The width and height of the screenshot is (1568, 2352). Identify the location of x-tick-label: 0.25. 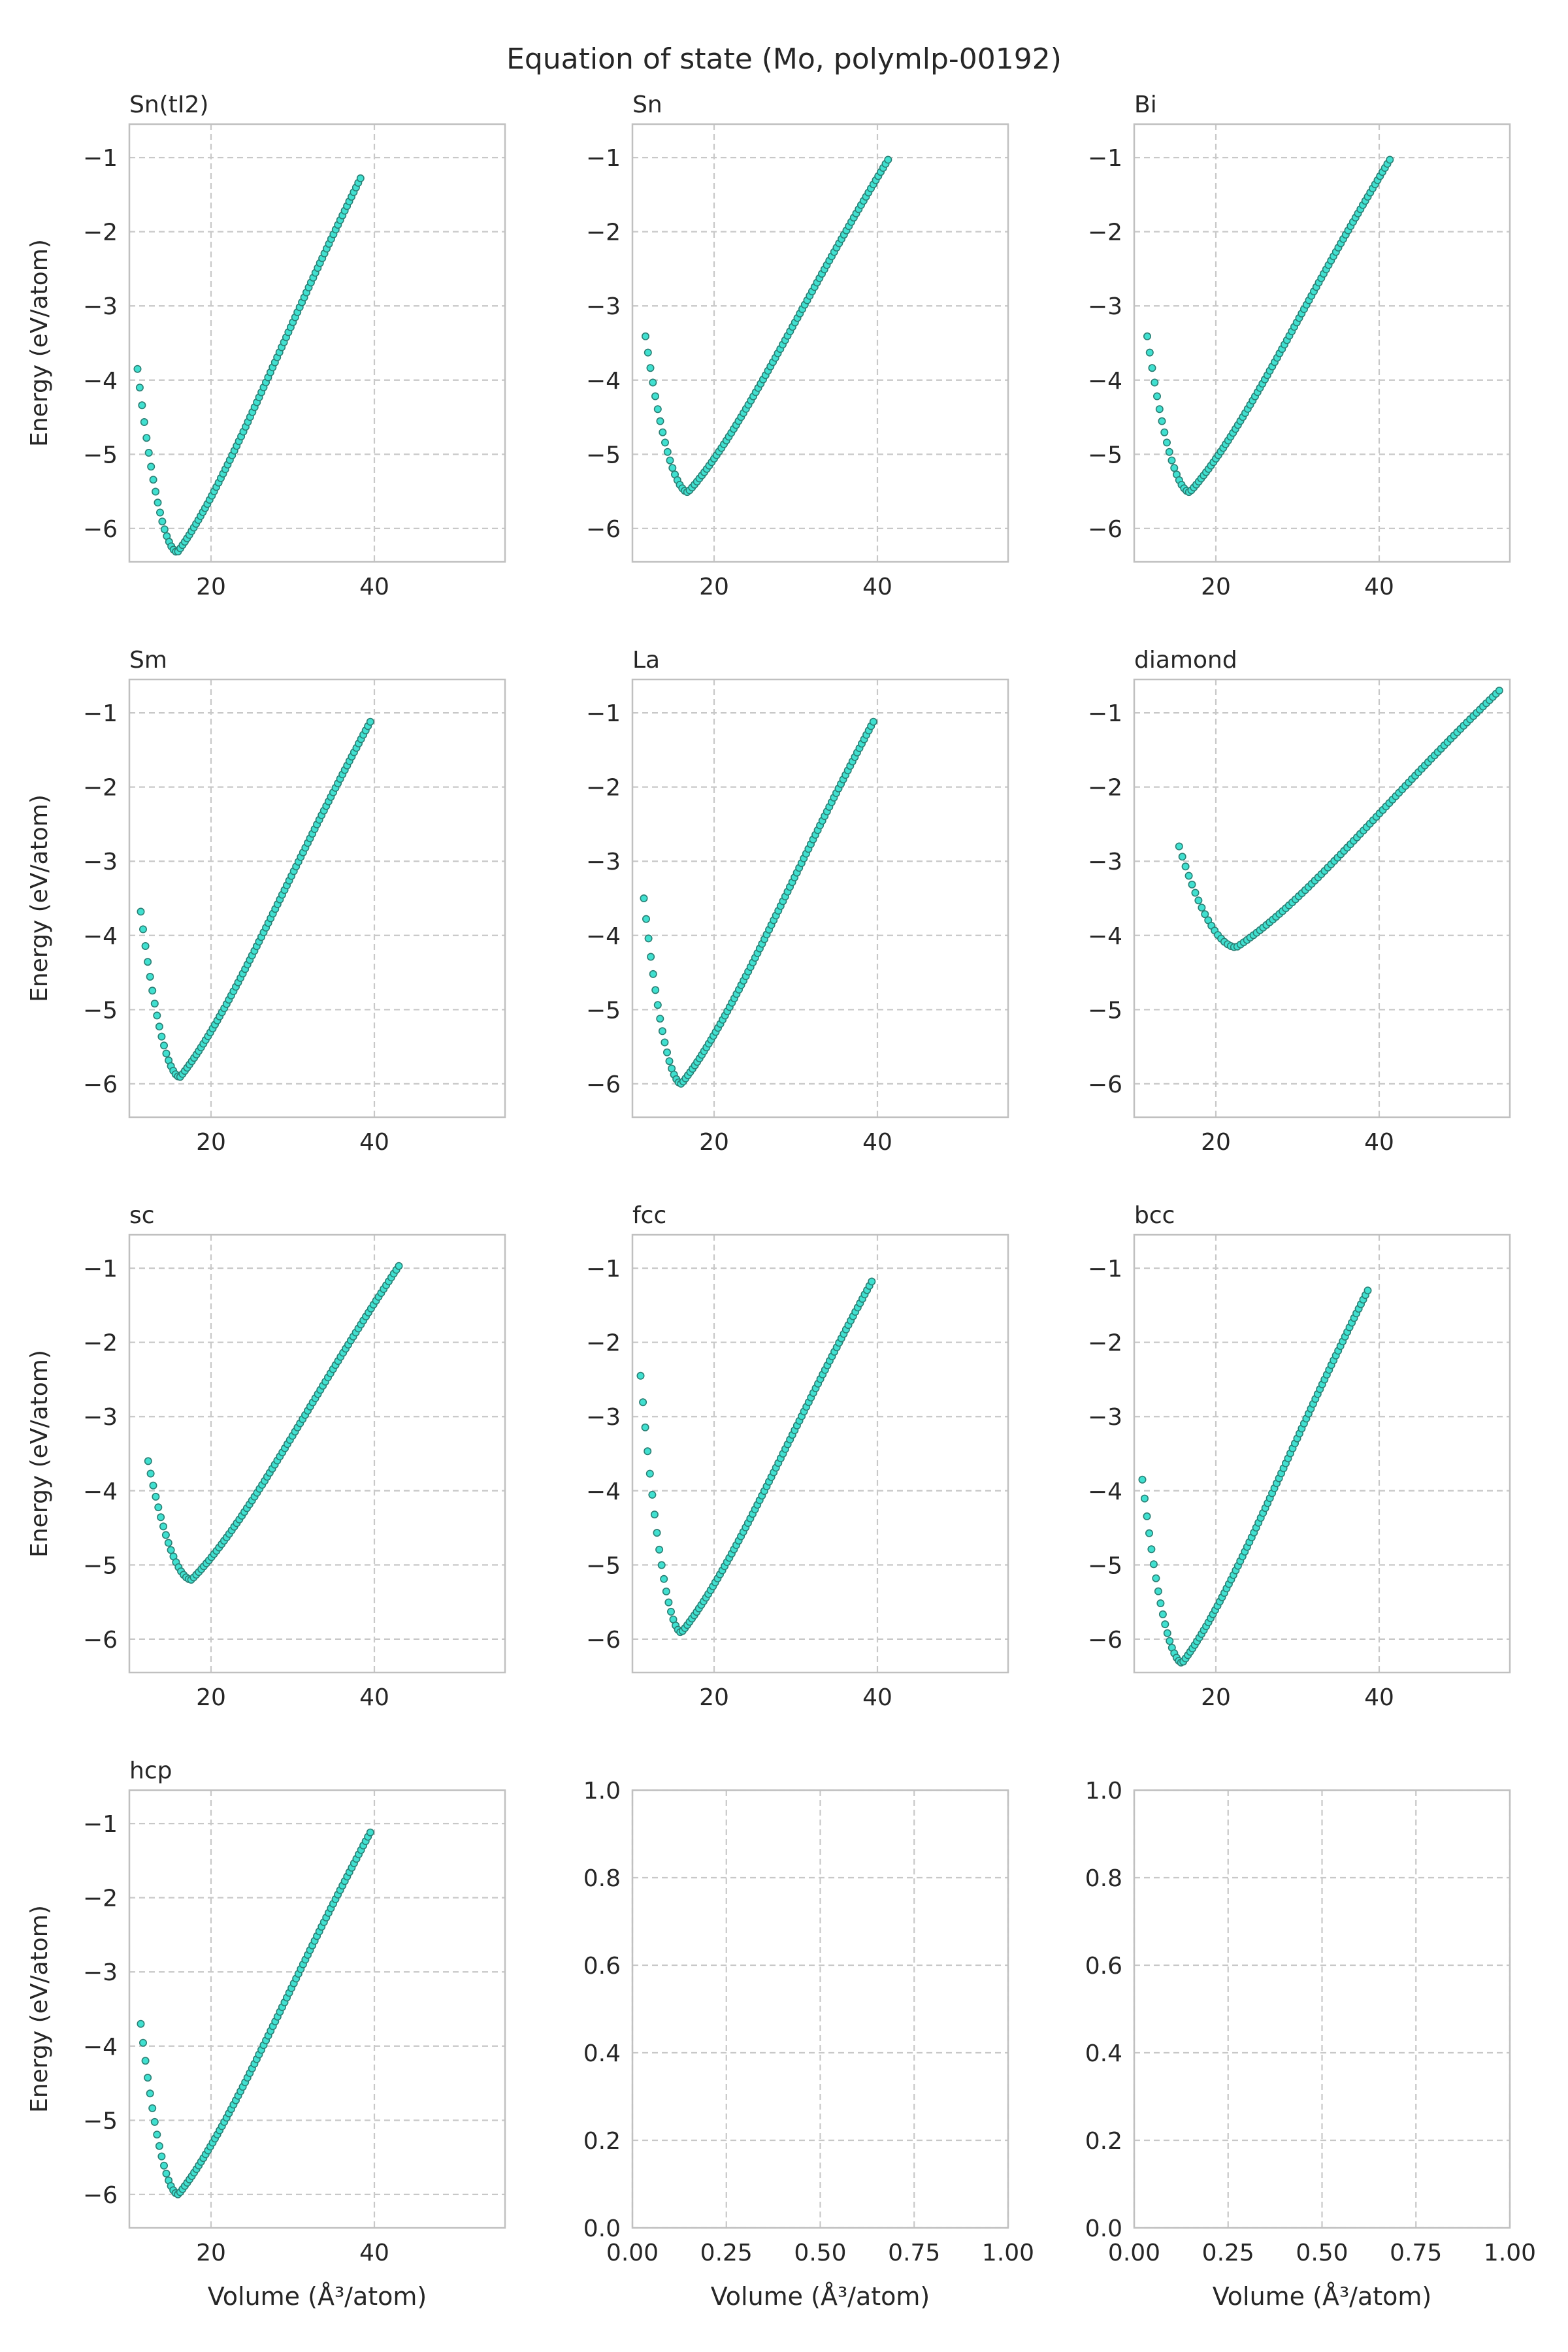
(1228, 2253).